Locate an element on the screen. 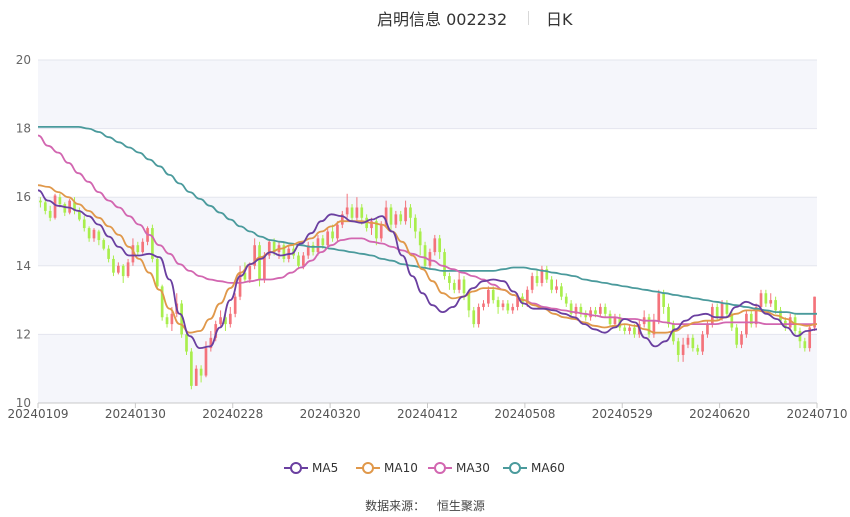 The height and width of the screenshot is (517, 850). legend-ma10: MA10 is located at coordinates (387, 468).